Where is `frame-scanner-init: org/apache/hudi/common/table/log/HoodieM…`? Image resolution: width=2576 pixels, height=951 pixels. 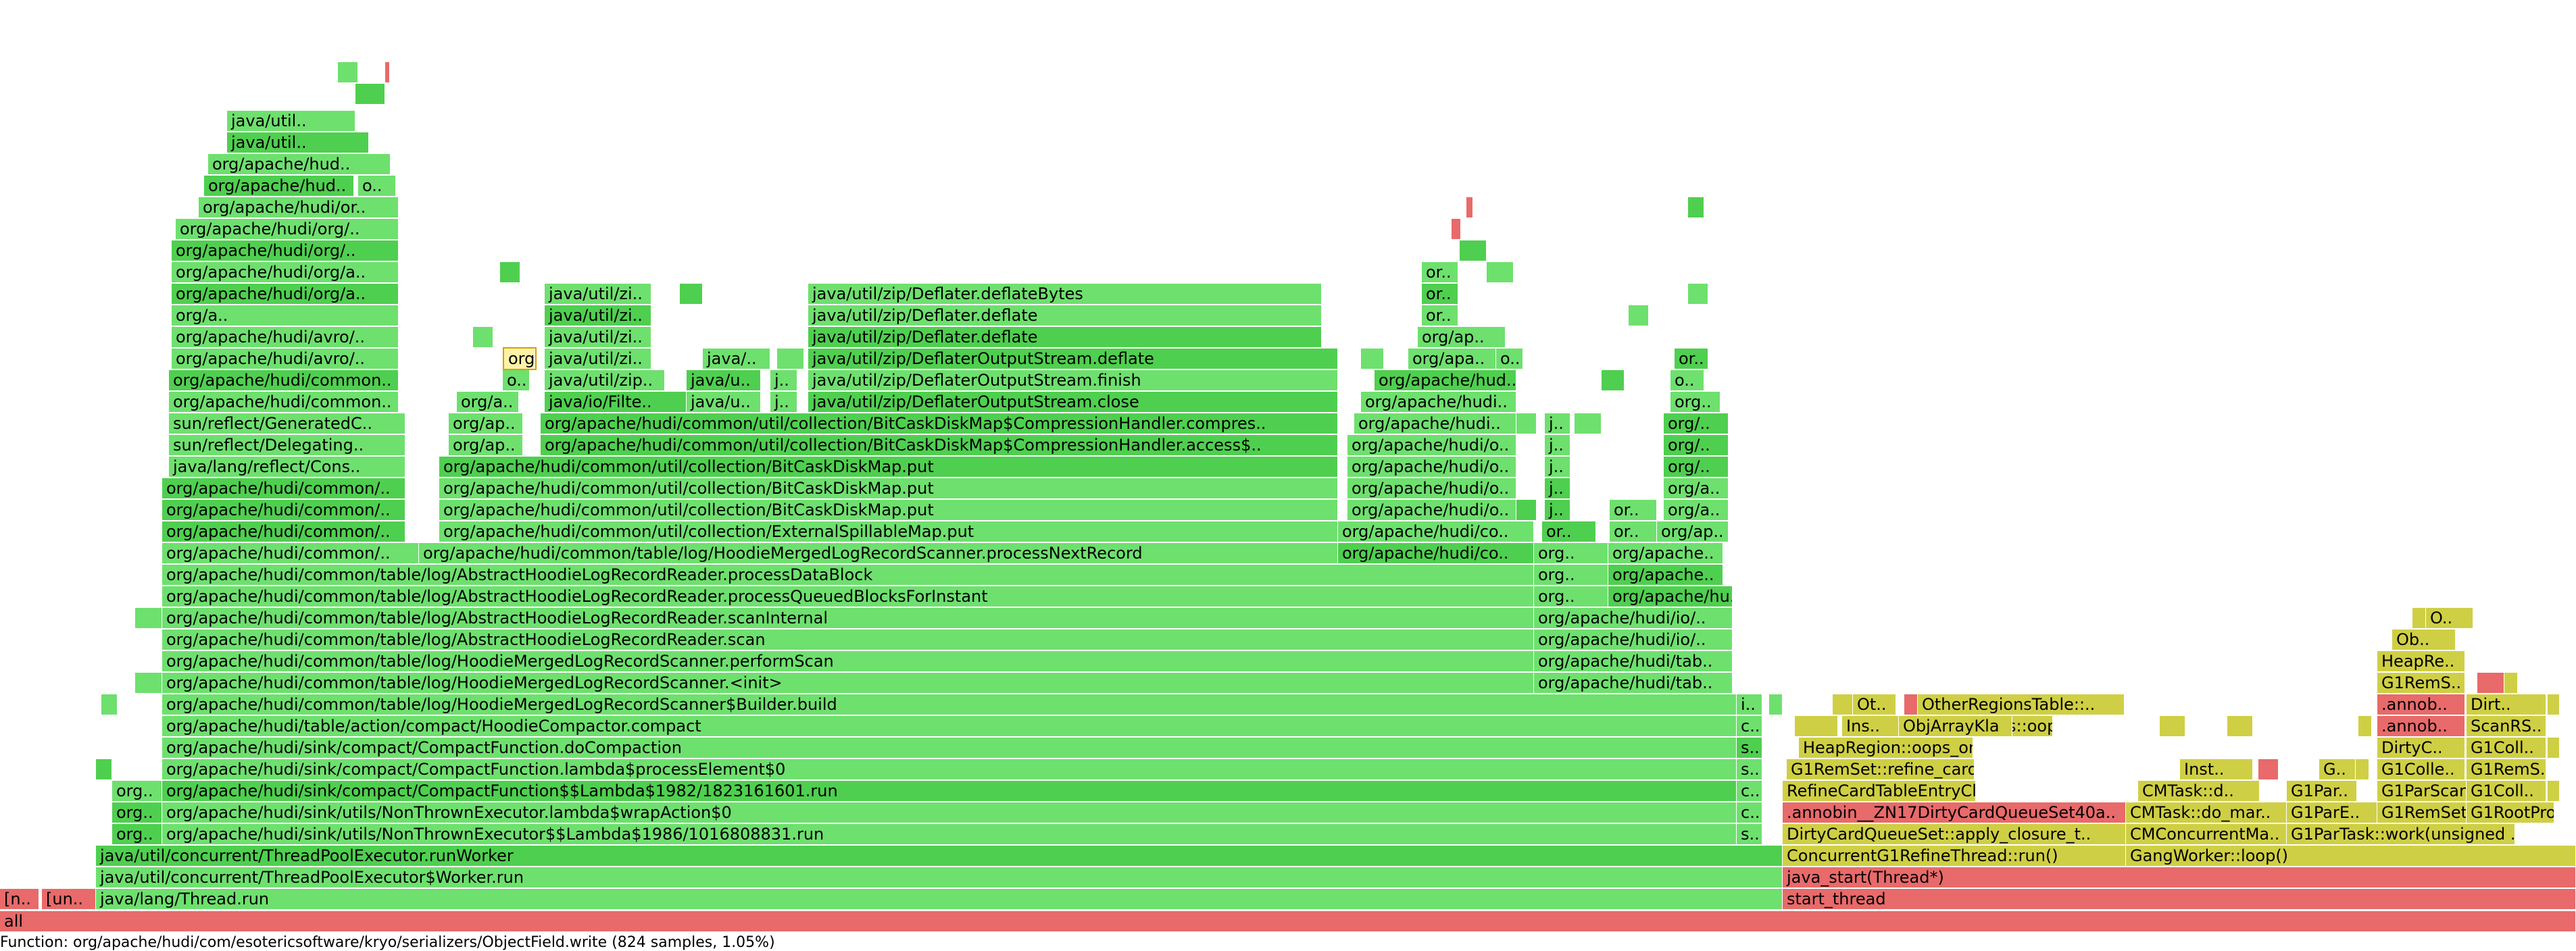
frame-scanner-init: org/apache/hudi/common/table/log/HoodieM… is located at coordinates (848, 683).